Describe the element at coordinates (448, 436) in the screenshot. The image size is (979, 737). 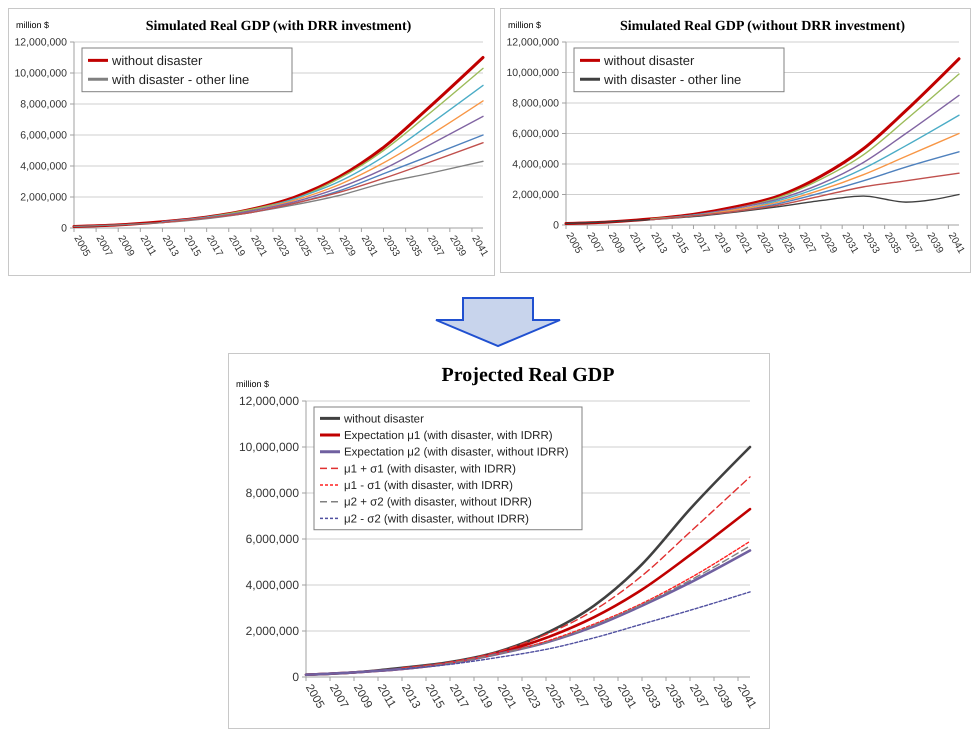
I see `legend-label: Expectation μ1 (with disaster, with IDRR)` at that location.